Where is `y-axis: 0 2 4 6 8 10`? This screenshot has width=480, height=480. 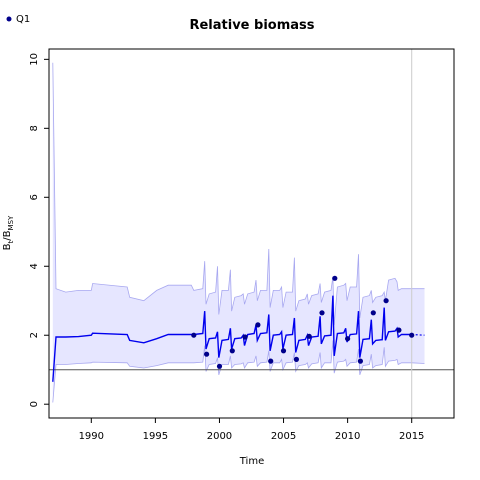 y-axis: 0 2 4 6 8 10 is located at coordinates (39, 230).